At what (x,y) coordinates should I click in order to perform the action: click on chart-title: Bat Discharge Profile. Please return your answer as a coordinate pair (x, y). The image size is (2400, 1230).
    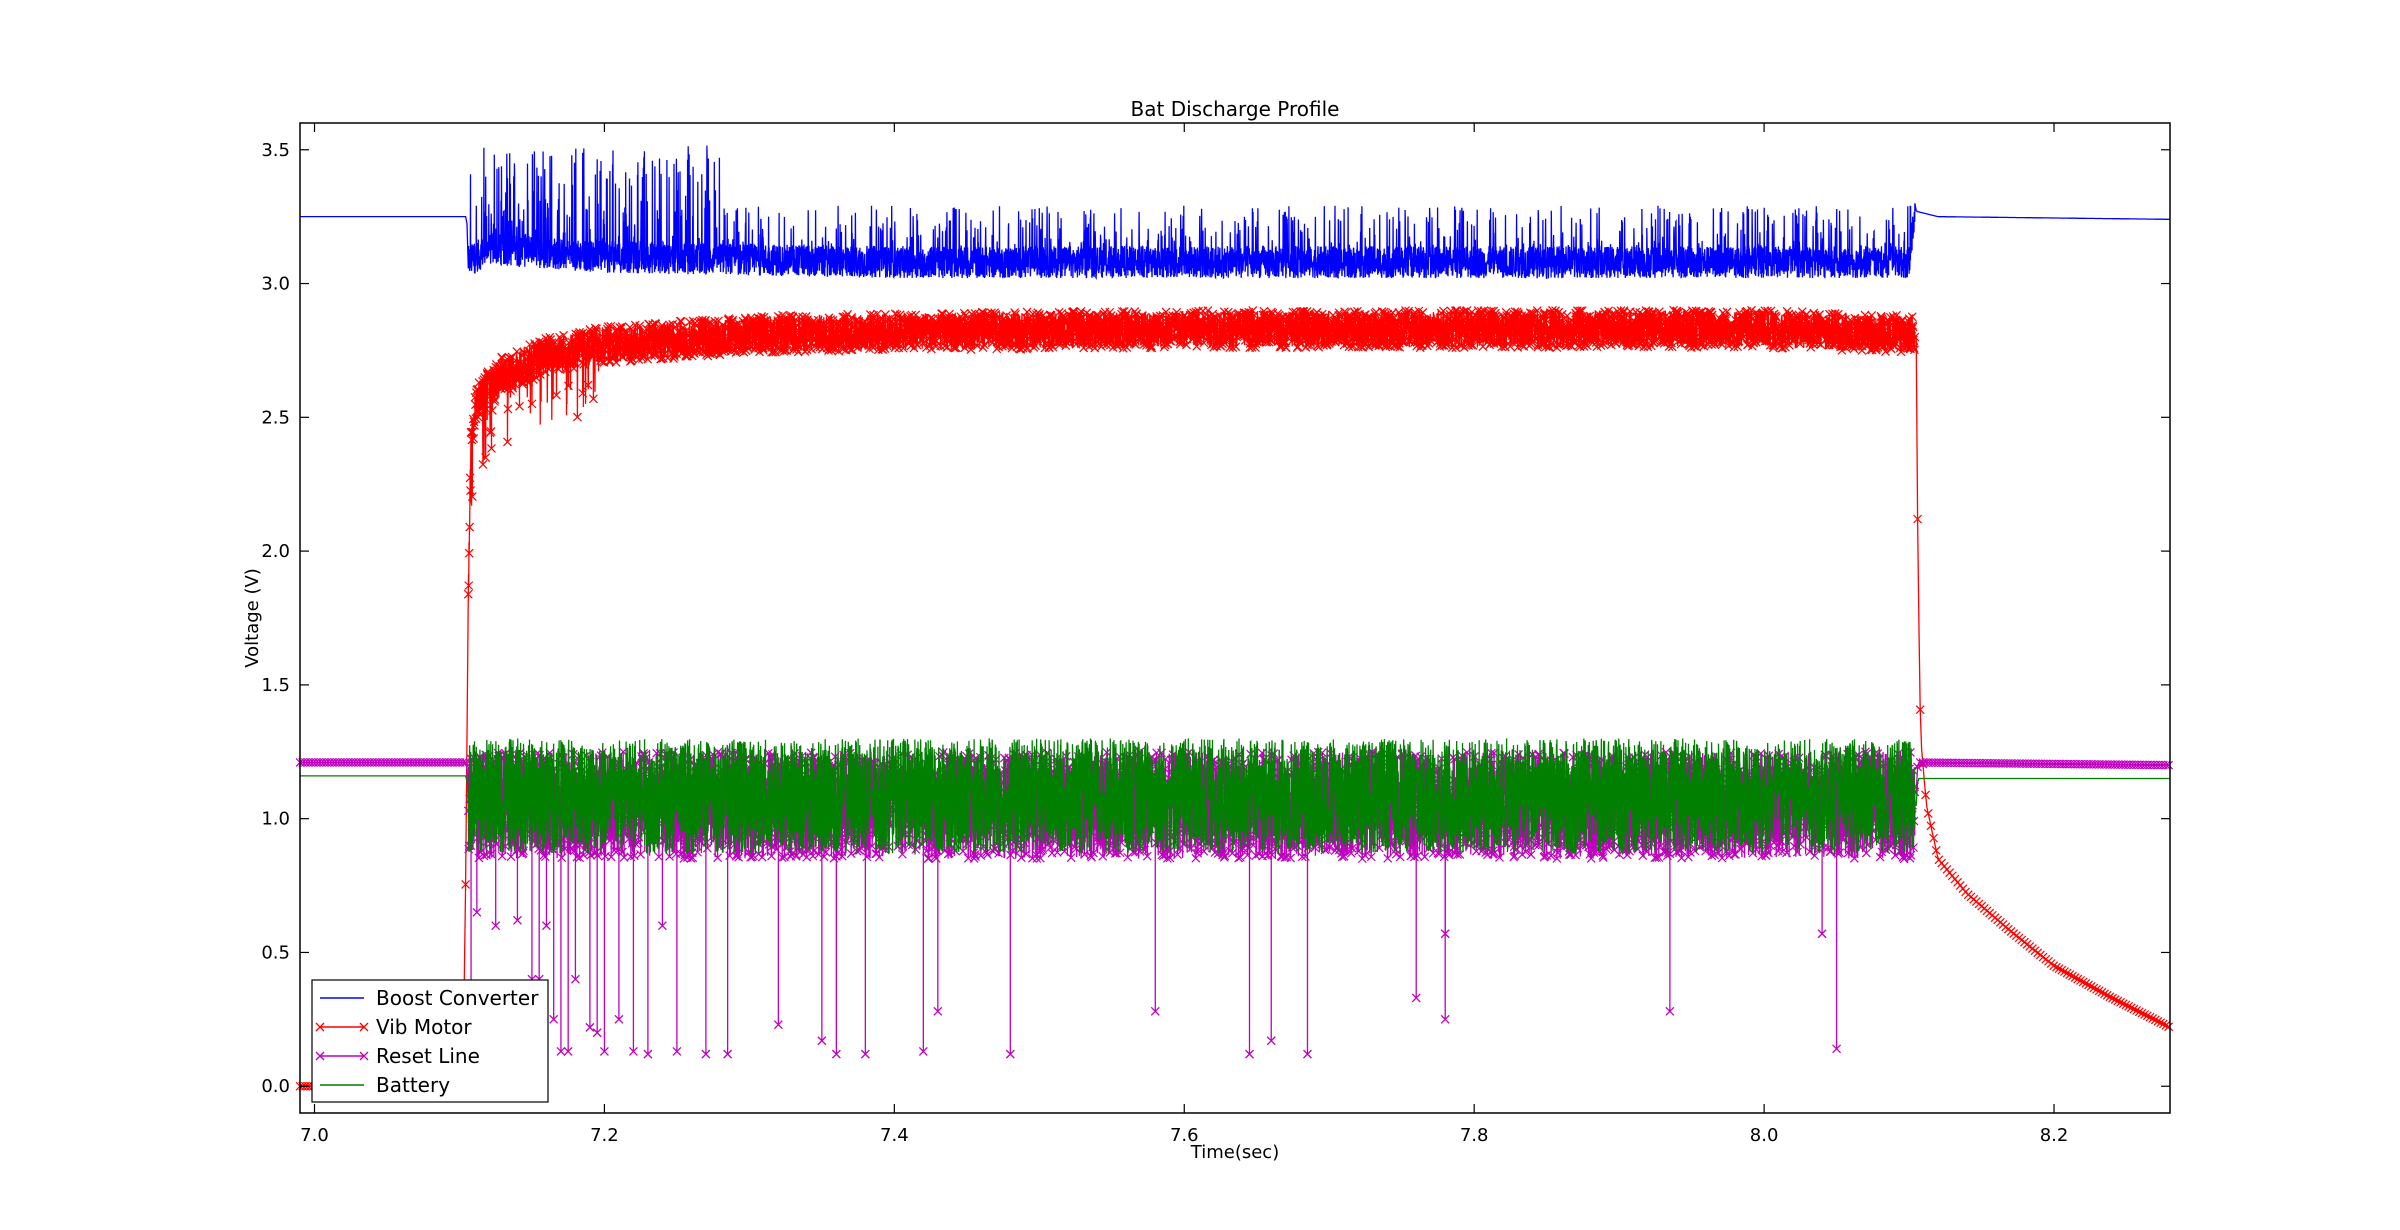
    Looking at the image, I should click on (1235, 109).